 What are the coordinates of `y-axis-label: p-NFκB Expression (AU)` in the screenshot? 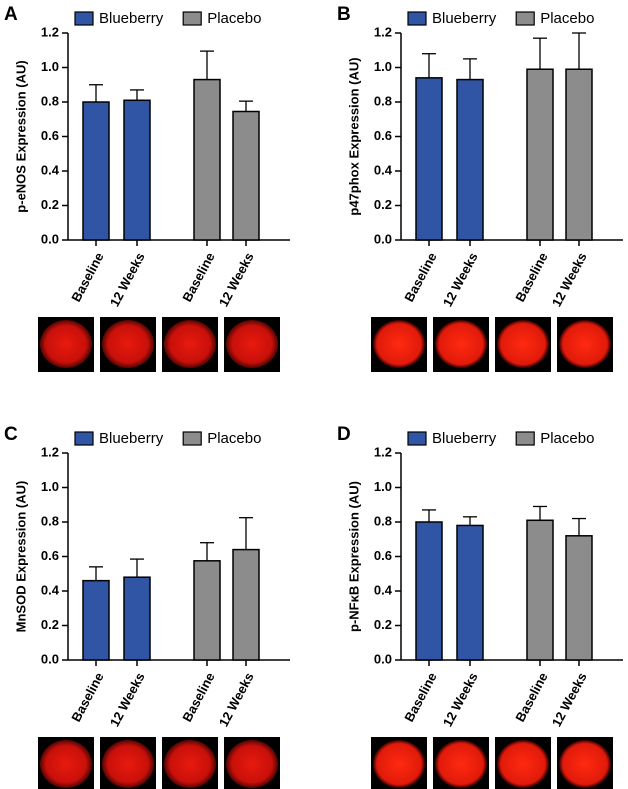 It's located at (353, 556).